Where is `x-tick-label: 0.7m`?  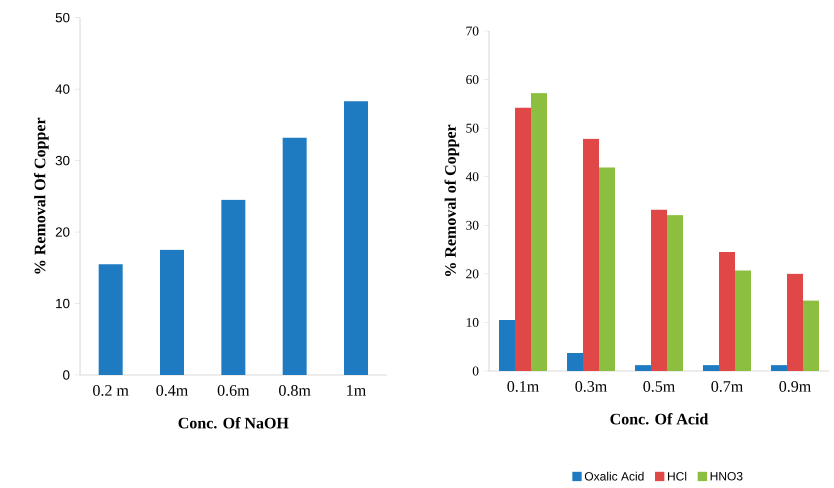 x-tick-label: 0.7m is located at coordinates (727, 386).